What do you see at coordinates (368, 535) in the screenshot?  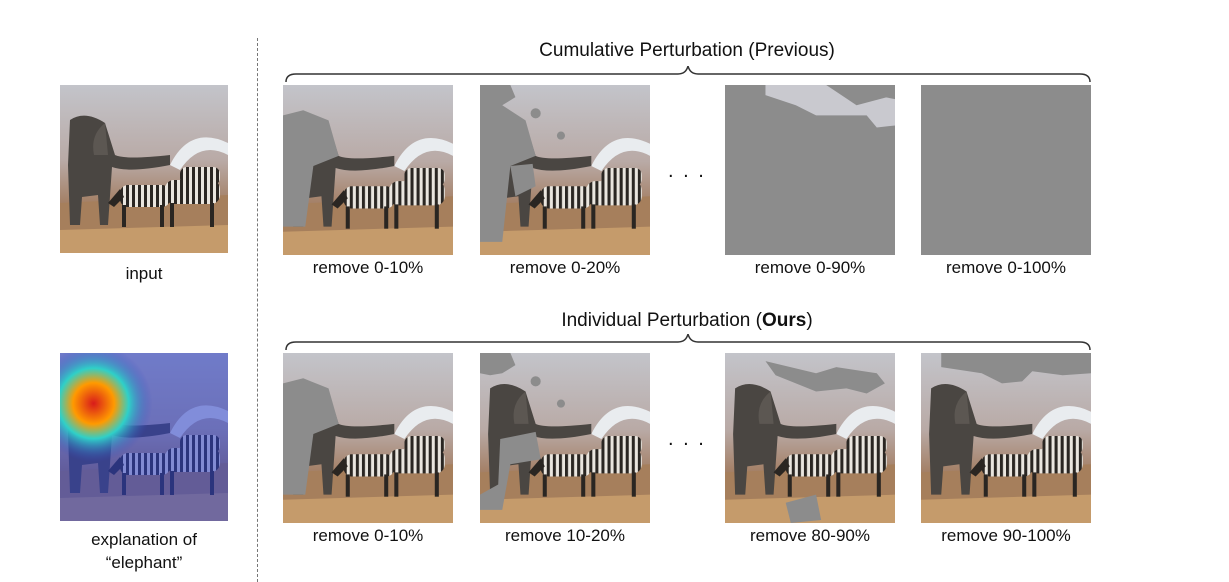 I see `bottom-label-1: remove 0-10%` at bounding box center [368, 535].